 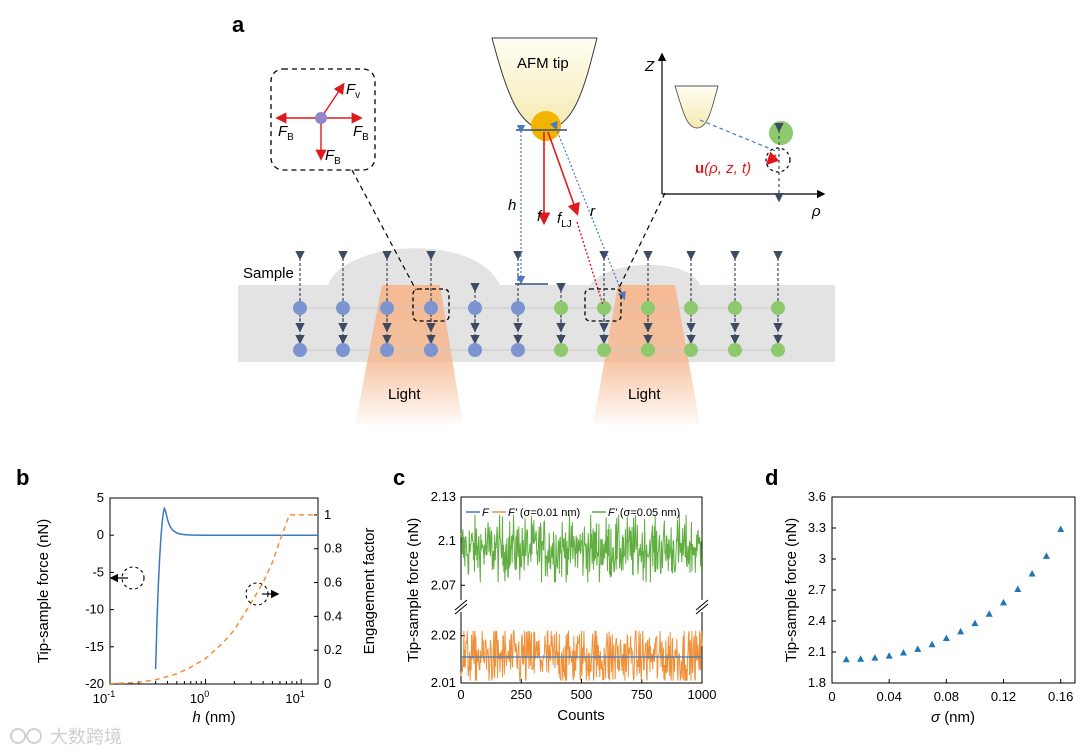 What do you see at coordinates (817, 651) in the screenshot?
I see `y-tick-label: 2.1` at bounding box center [817, 651].